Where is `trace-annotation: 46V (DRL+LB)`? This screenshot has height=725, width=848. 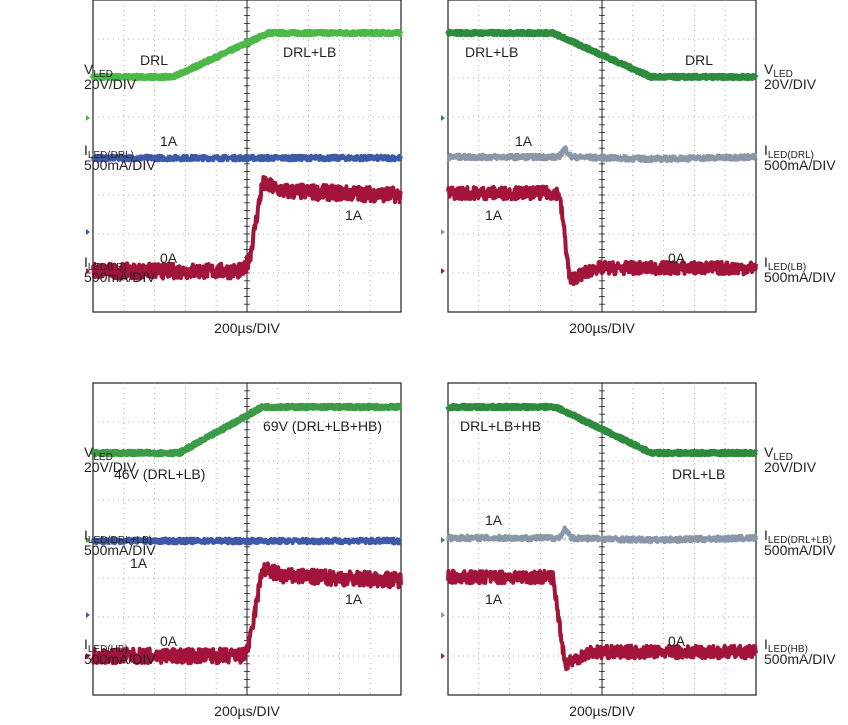 trace-annotation: 46V (DRL+LB) is located at coordinates (160, 474).